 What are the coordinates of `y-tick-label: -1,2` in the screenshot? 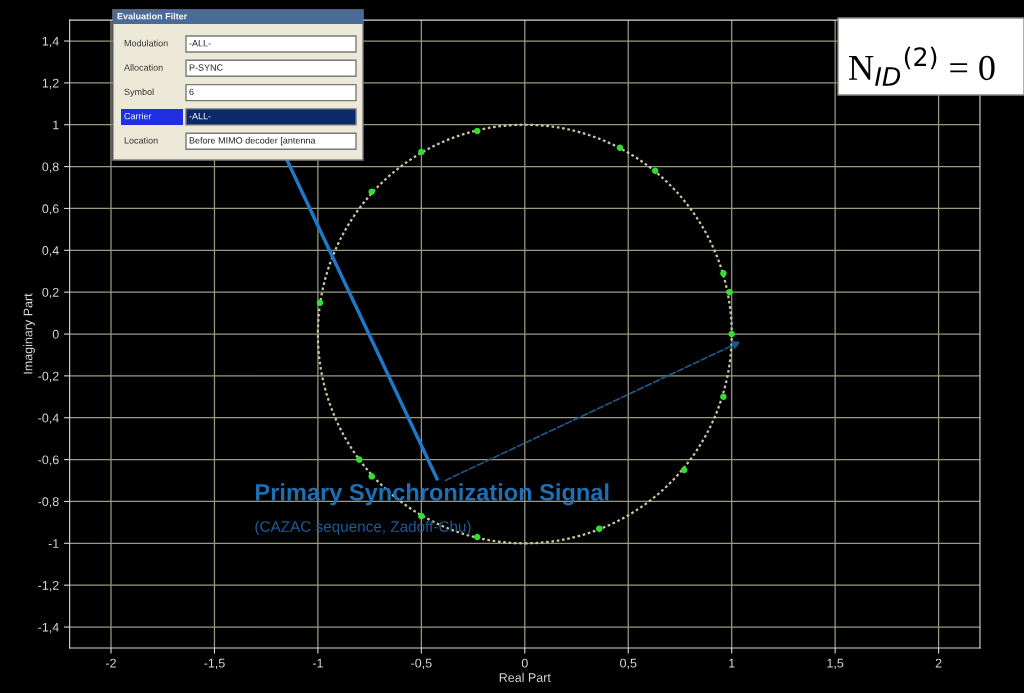 It's located at (48, 586).